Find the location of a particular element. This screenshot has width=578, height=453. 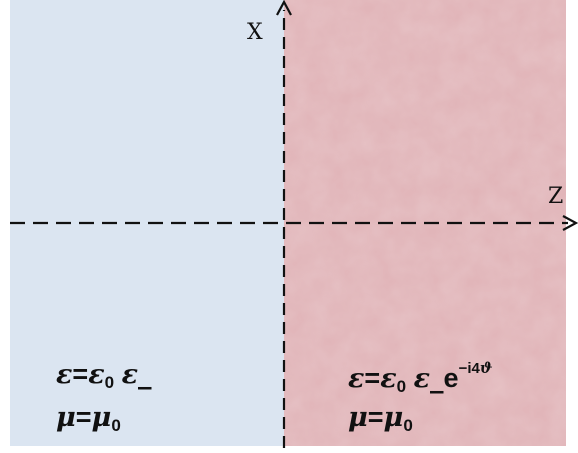

left-mu-symbol: μ is located at coordinates (66, 417).